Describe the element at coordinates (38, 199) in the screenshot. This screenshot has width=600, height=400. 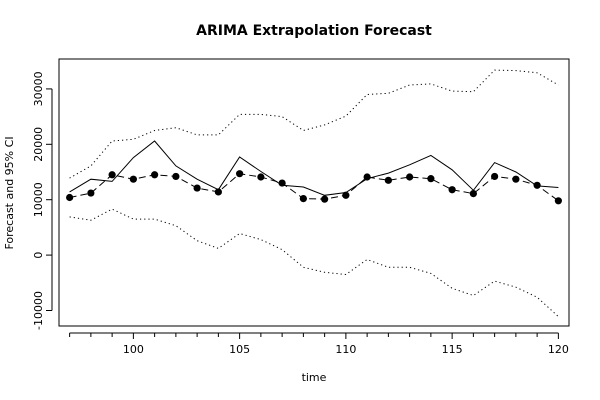
I see `y-tick-label: 10000` at that location.